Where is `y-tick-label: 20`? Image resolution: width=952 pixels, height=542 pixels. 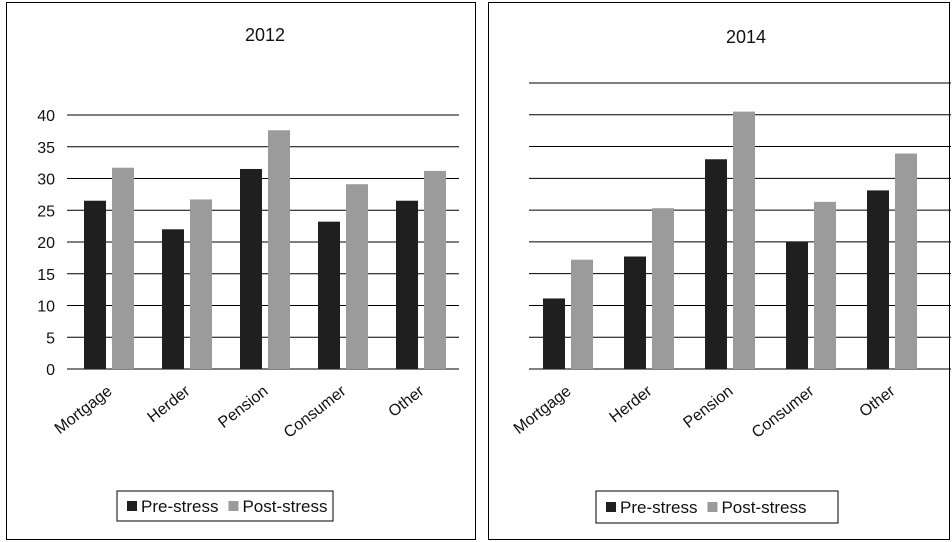
y-tick-label: 20 is located at coordinates (46, 243).